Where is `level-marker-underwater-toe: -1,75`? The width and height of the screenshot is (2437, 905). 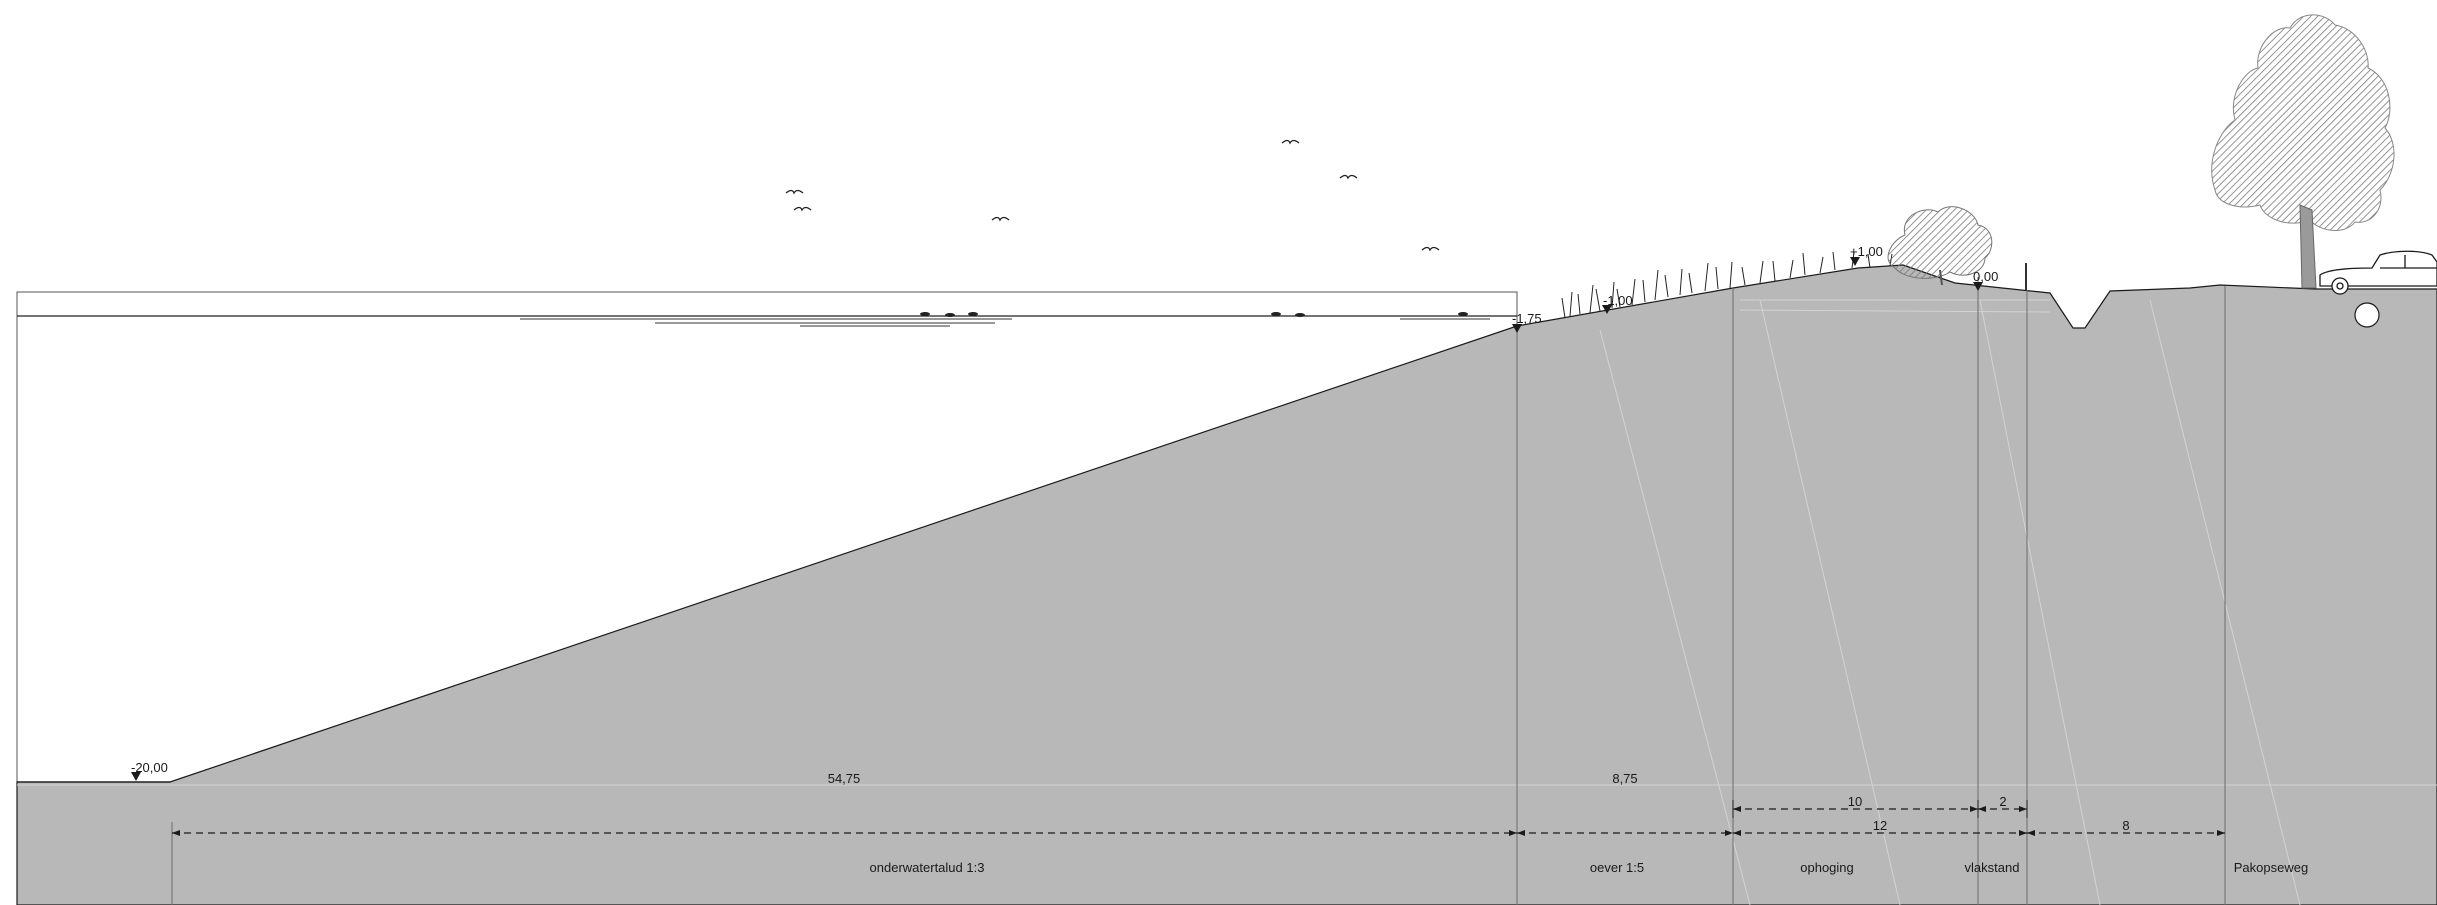 level-marker-underwater-toe: -1,75 is located at coordinates (1527, 322).